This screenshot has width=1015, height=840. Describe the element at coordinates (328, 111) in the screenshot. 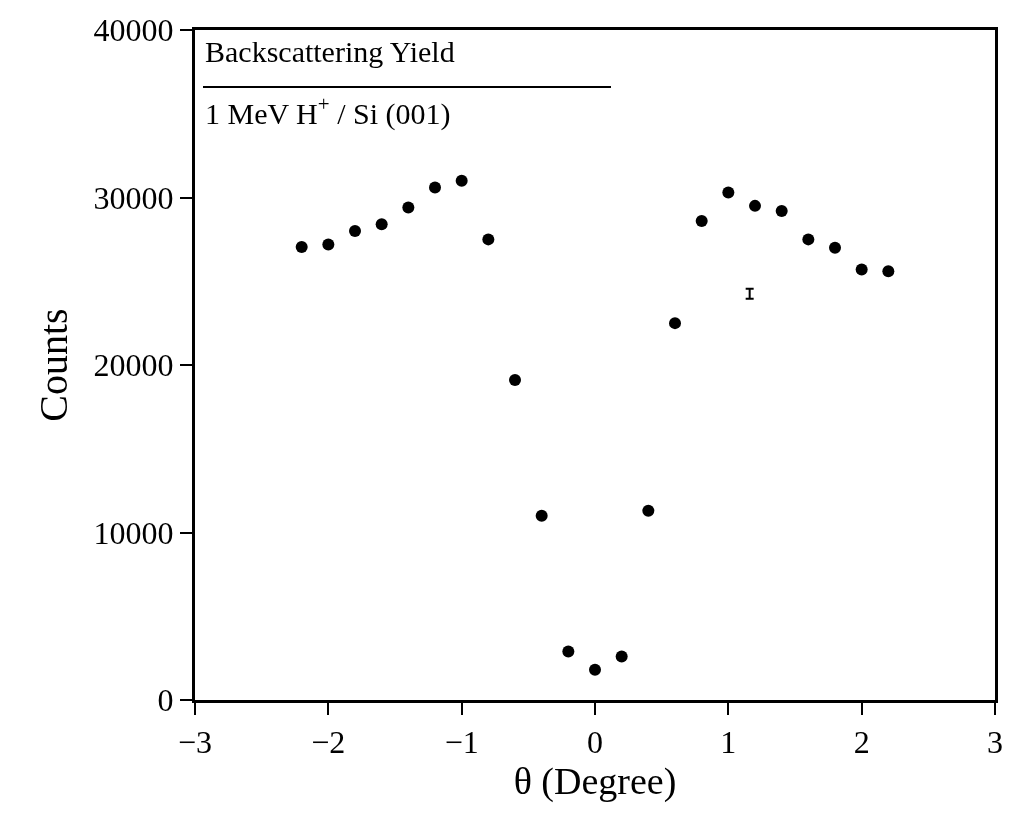

I see `annotation: 1 MeV H$^{+}$ / Si (001)` at that location.